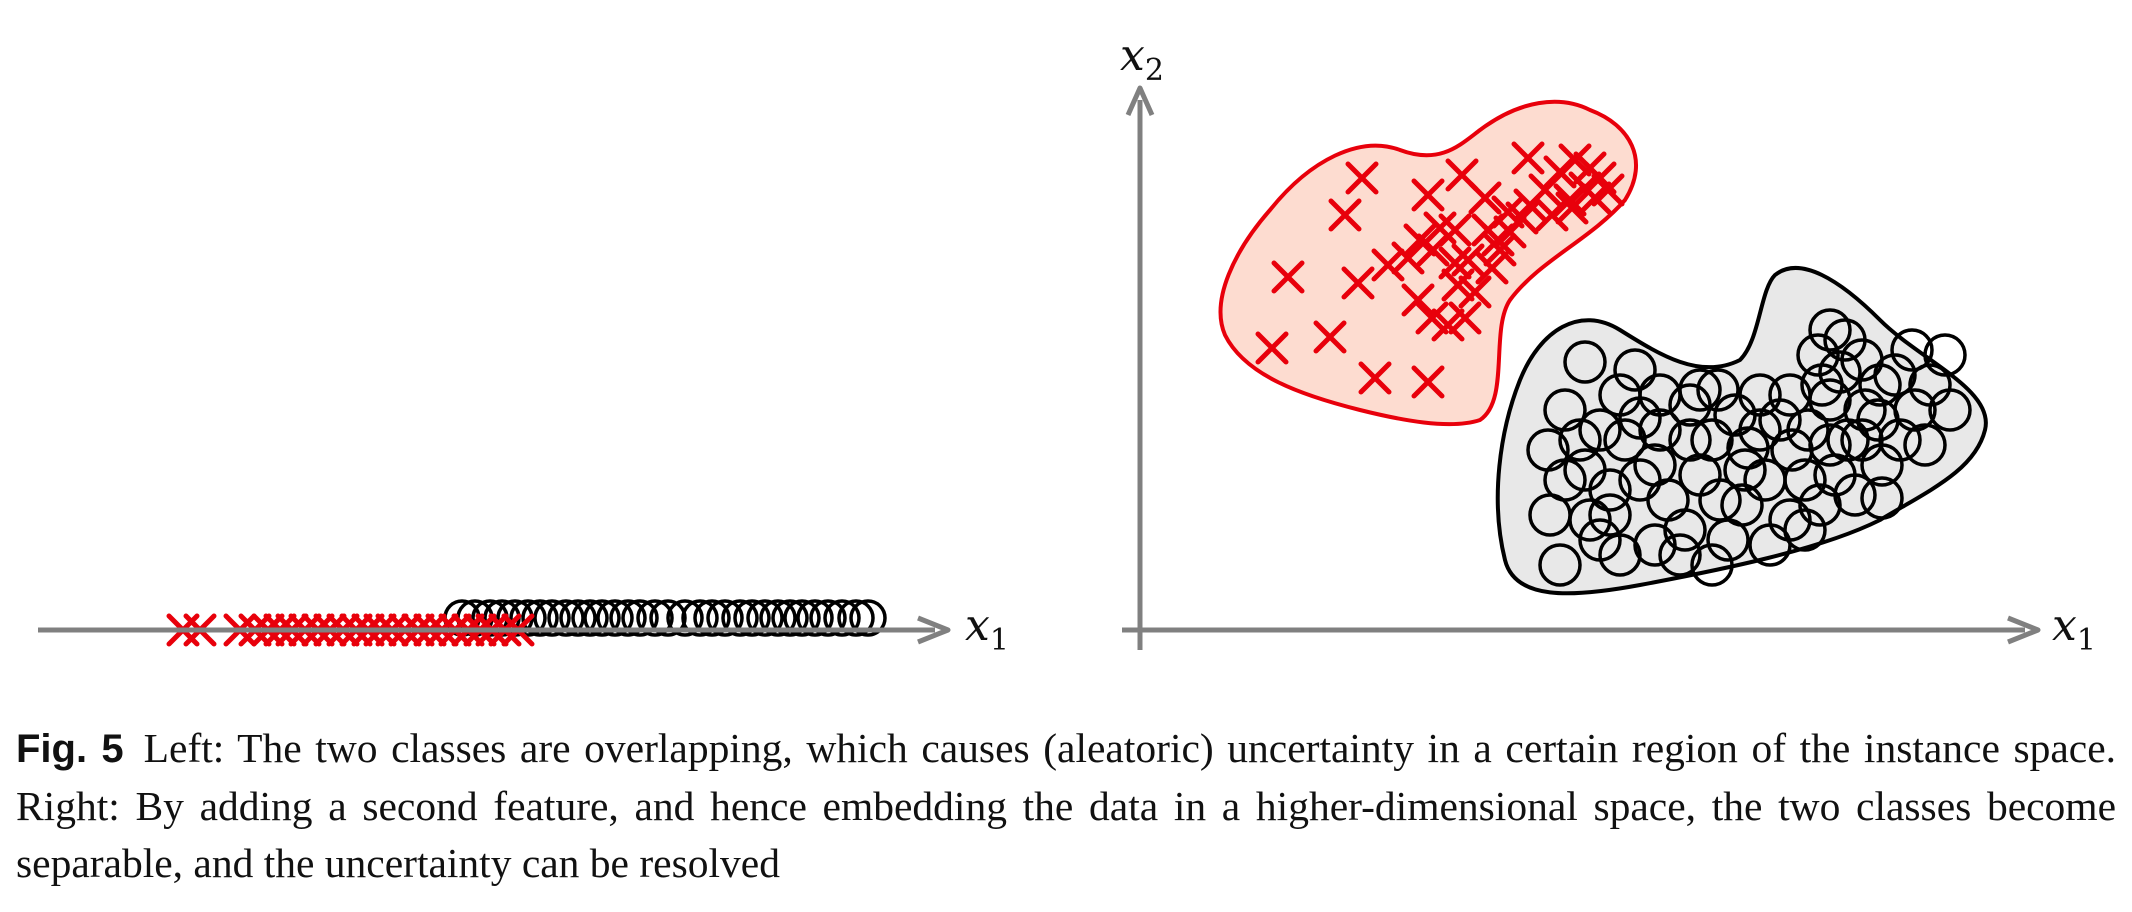 The image size is (2132, 912). What do you see at coordinates (987, 629) in the screenshot?
I see `left-x-axis-label: x1` at bounding box center [987, 629].